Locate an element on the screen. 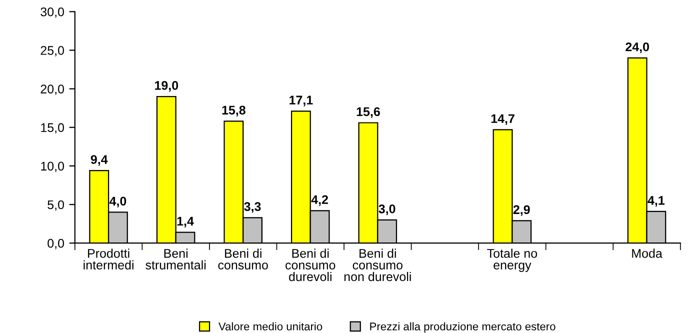  data-label: 1,4 is located at coordinates (185, 222).